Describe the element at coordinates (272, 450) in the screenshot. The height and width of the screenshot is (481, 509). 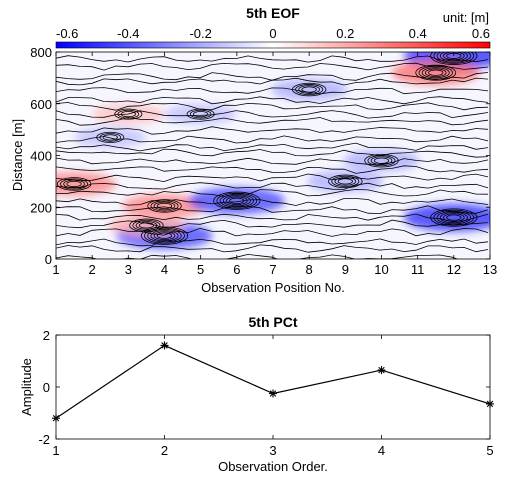
I see `pct-x-tick-label: 3` at that location.